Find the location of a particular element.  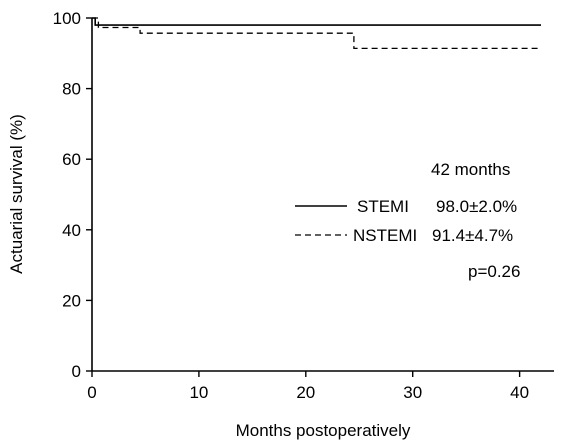

series-layer is located at coordinates (316, 33).